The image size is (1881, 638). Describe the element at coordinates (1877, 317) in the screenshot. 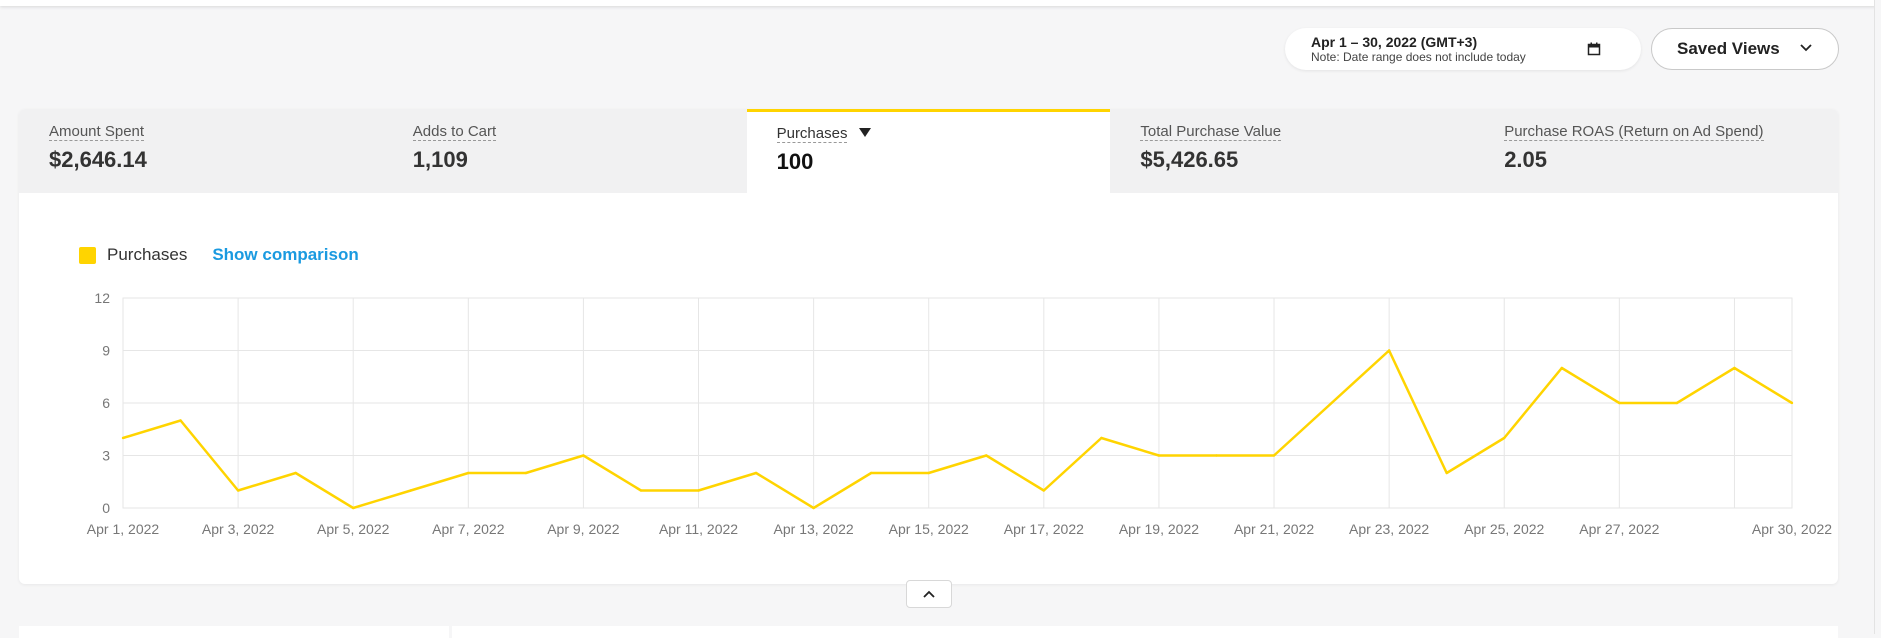

I see `page-scrollbar` at that location.